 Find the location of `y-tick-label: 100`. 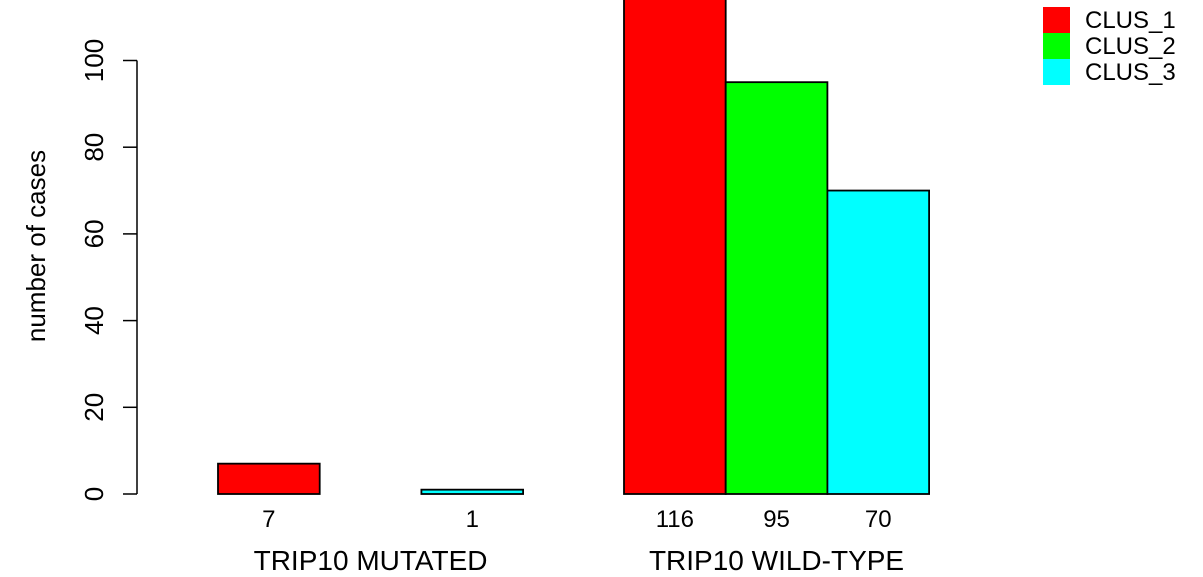

y-tick-label: 100 is located at coordinates (94, 60).